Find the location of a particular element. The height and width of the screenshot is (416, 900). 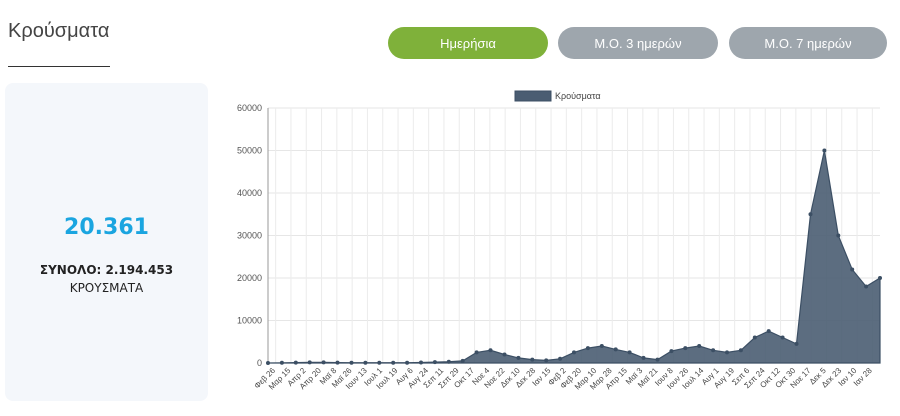

y-tick-label: 40000 is located at coordinates (249, 193).